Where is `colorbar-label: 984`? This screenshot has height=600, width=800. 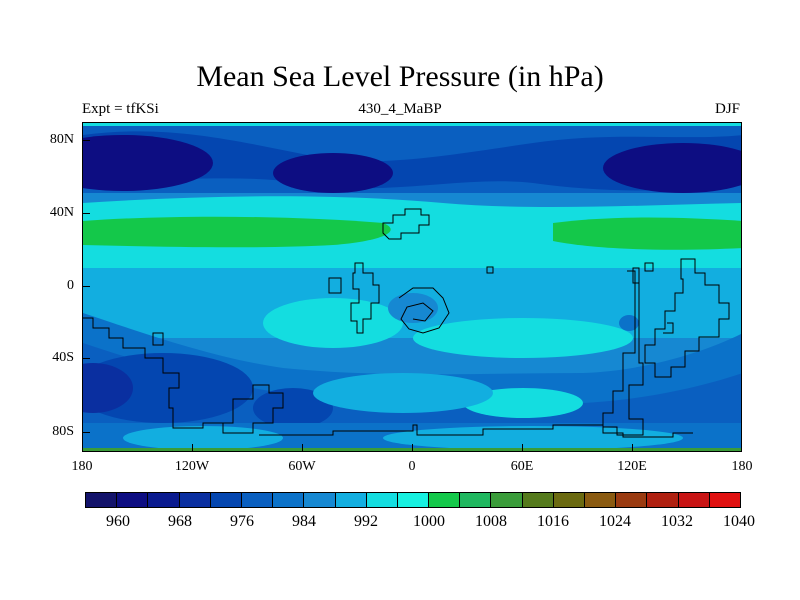 colorbar-label: 984 is located at coordinates (304, 521).